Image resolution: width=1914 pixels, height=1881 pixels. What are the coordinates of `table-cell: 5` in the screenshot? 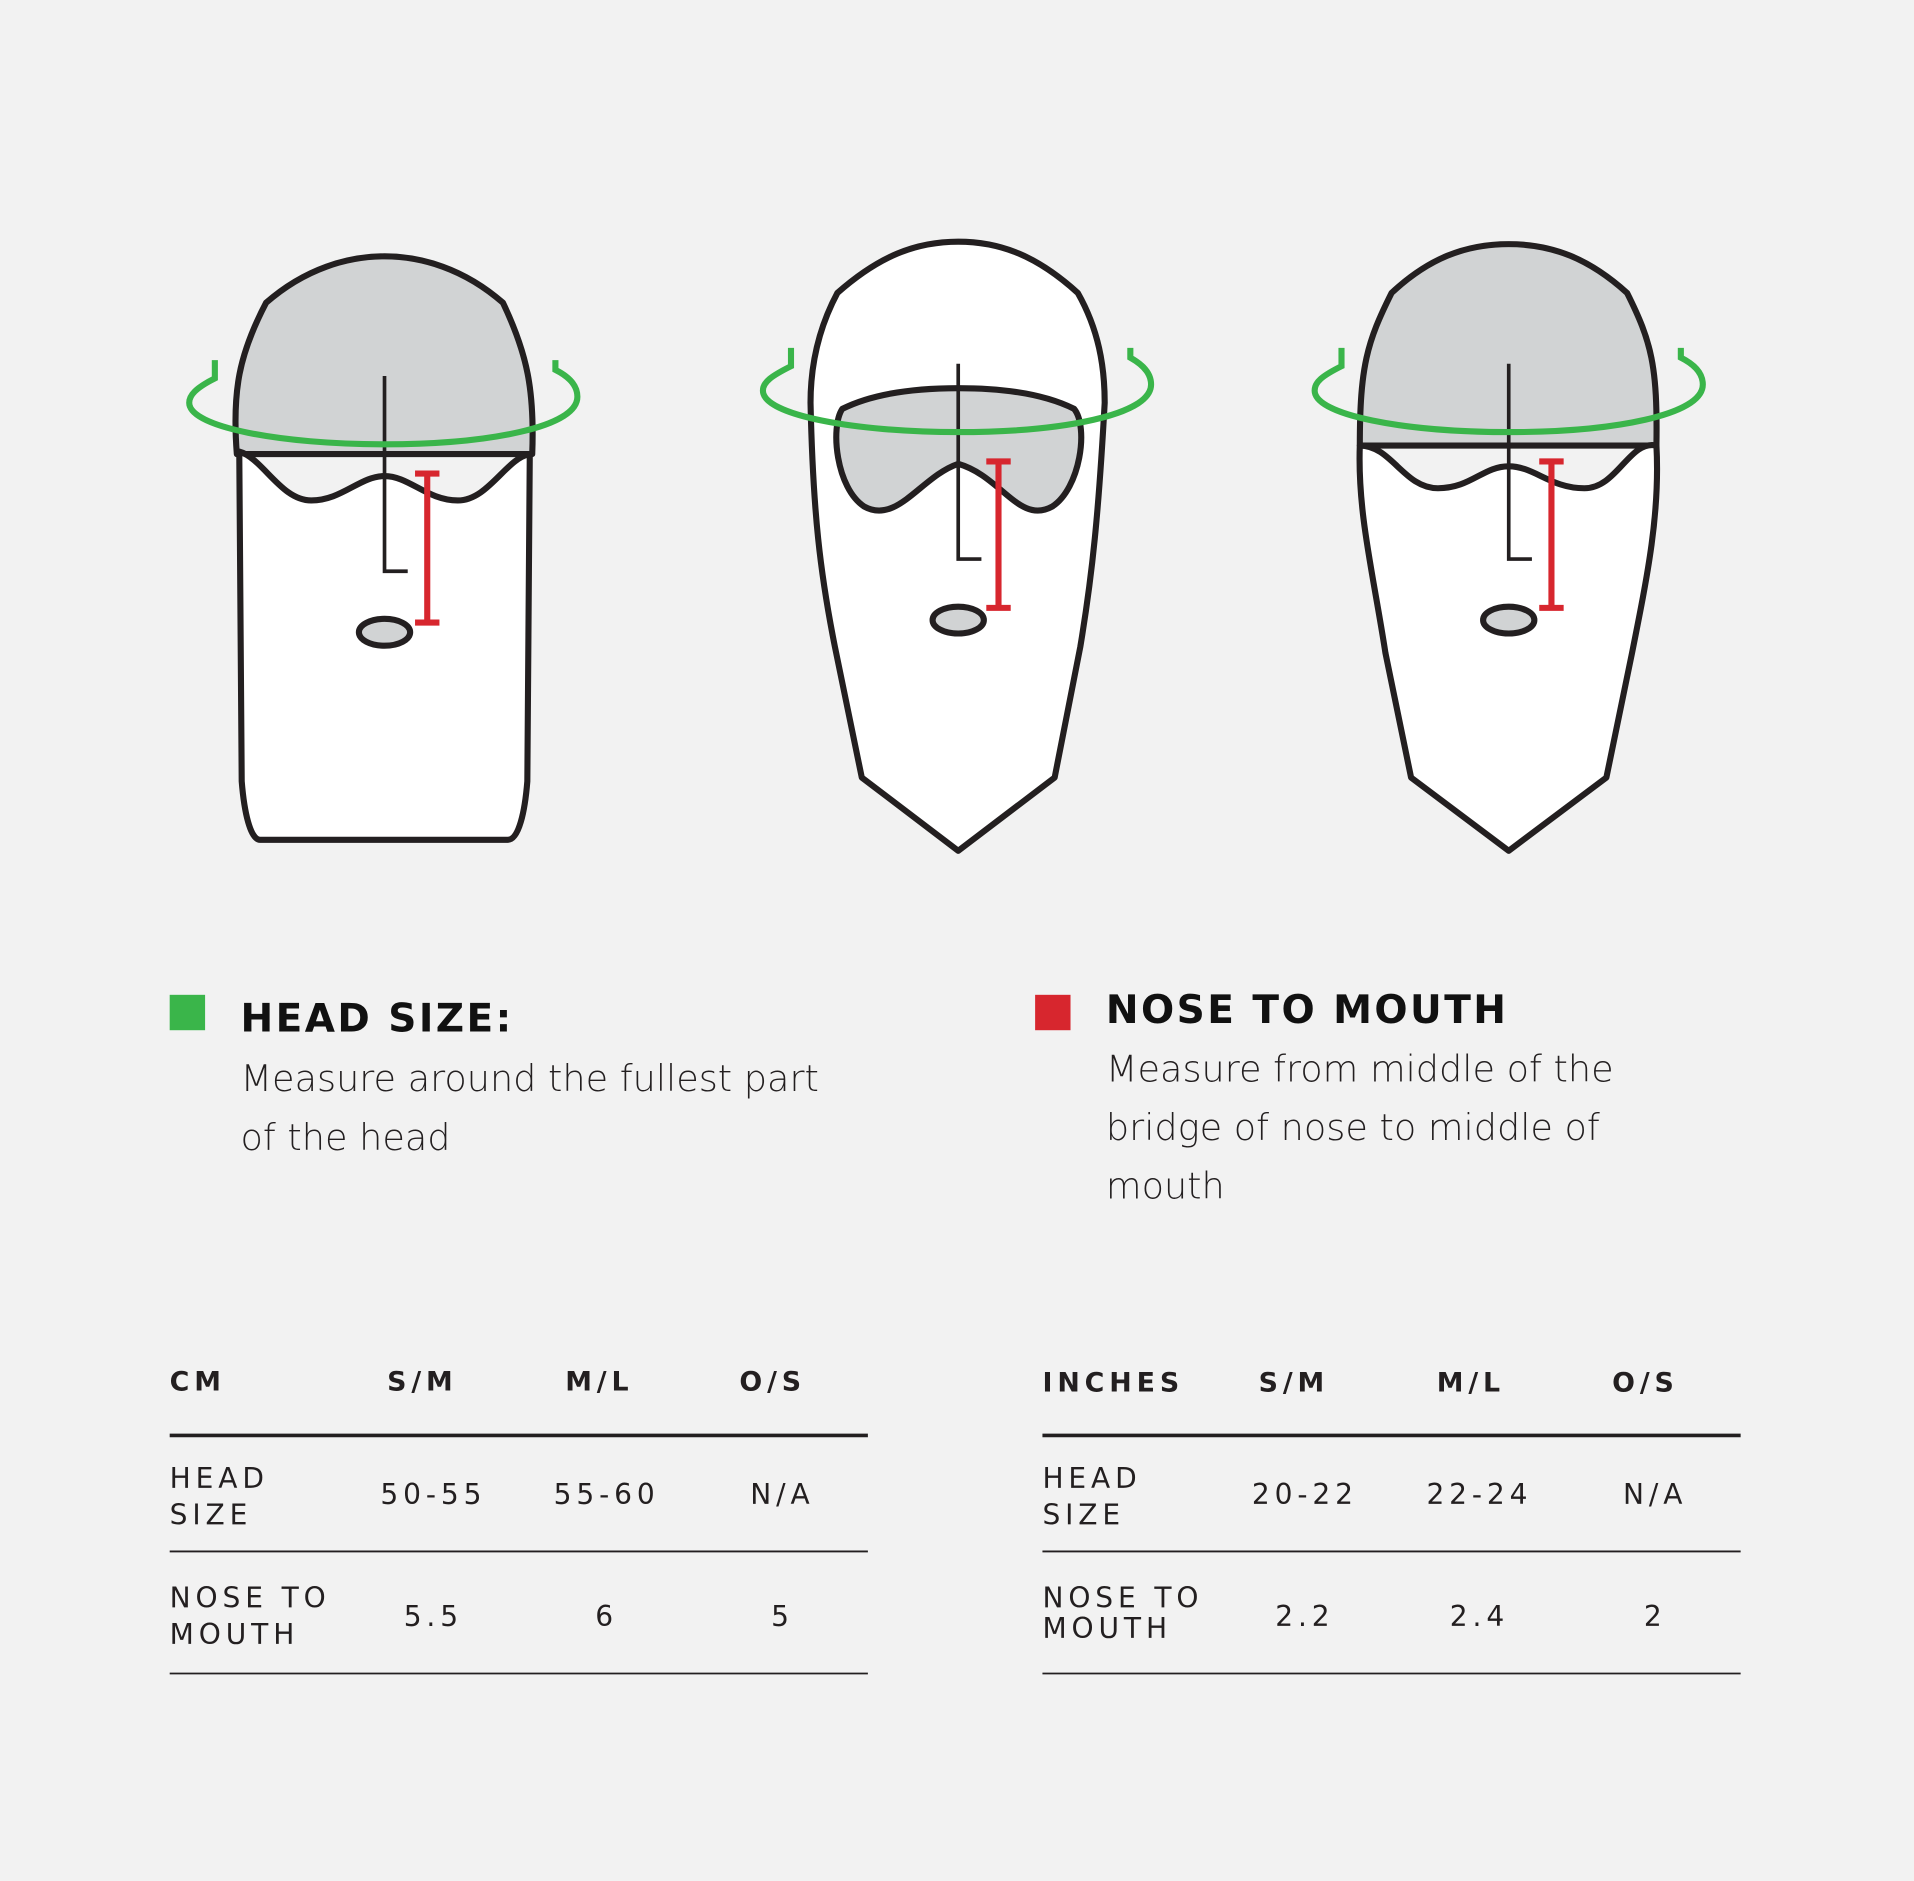 It's located at (782, 1616).